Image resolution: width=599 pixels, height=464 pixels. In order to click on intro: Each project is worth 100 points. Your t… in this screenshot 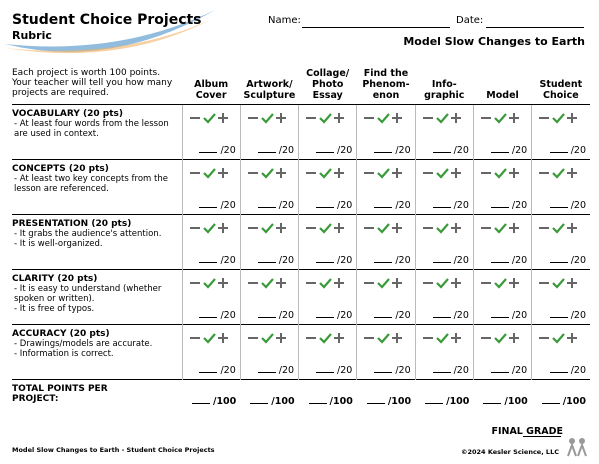, I will do `click(92, 83)`.